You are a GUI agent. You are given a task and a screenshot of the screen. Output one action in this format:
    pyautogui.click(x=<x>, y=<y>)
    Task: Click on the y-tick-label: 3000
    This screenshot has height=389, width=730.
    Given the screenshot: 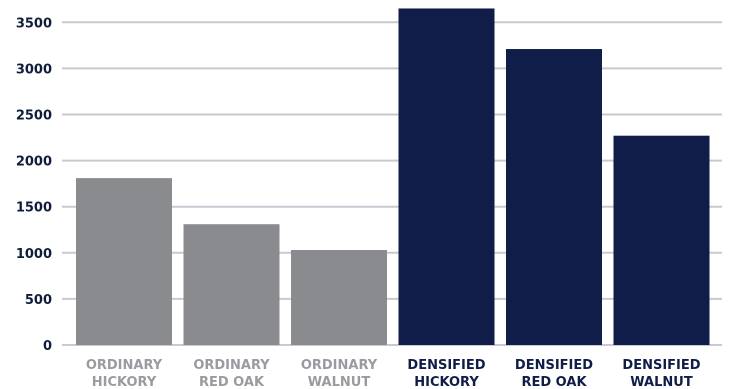 What is the action you would take?
    pyautogui.click(x=34, y=69)
    